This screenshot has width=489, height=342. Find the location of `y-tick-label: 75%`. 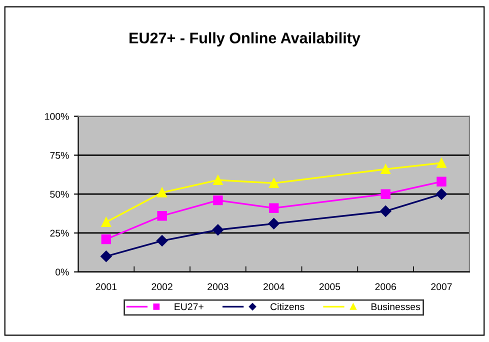

y-tick-label: 75% is located at coordinates (59, 155).